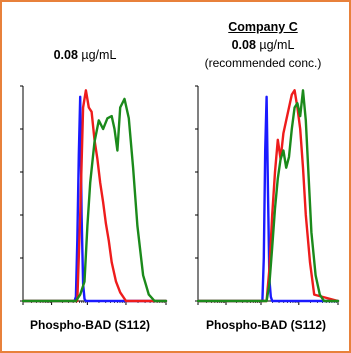 This screenshot has height=353, width=351. I want to click on right-company-title: Company C, so click(263, 27).